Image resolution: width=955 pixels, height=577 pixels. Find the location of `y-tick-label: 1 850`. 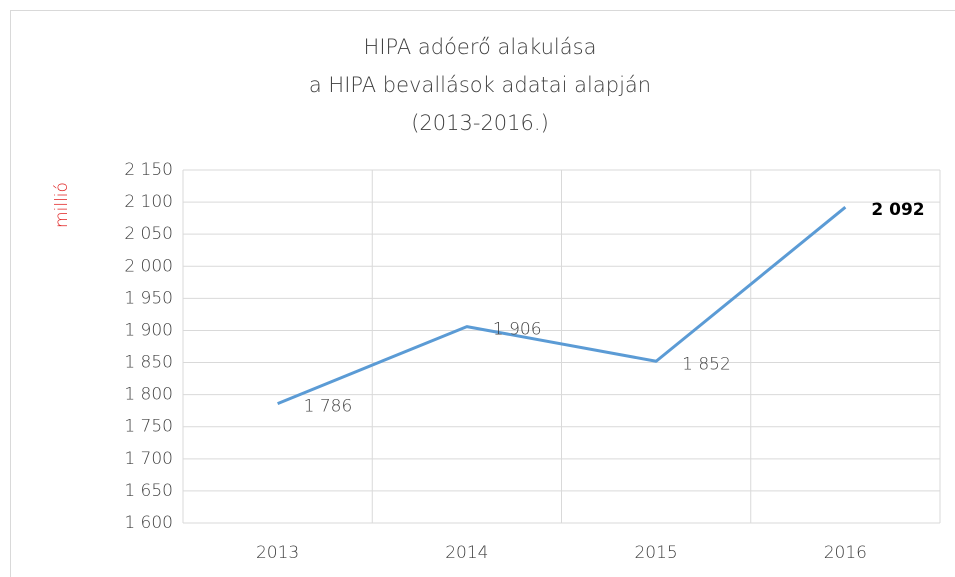

y-tick-label: 1 850 is located at coordinates (148, 363).